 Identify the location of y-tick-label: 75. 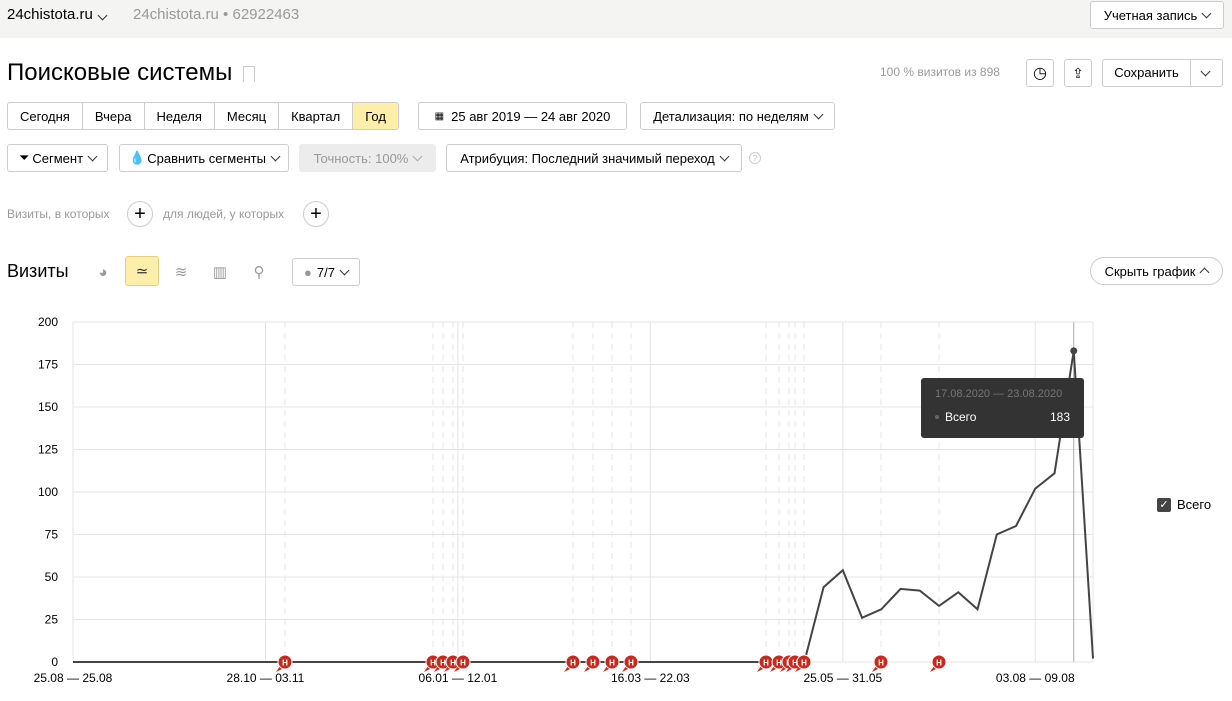
(52, 535).